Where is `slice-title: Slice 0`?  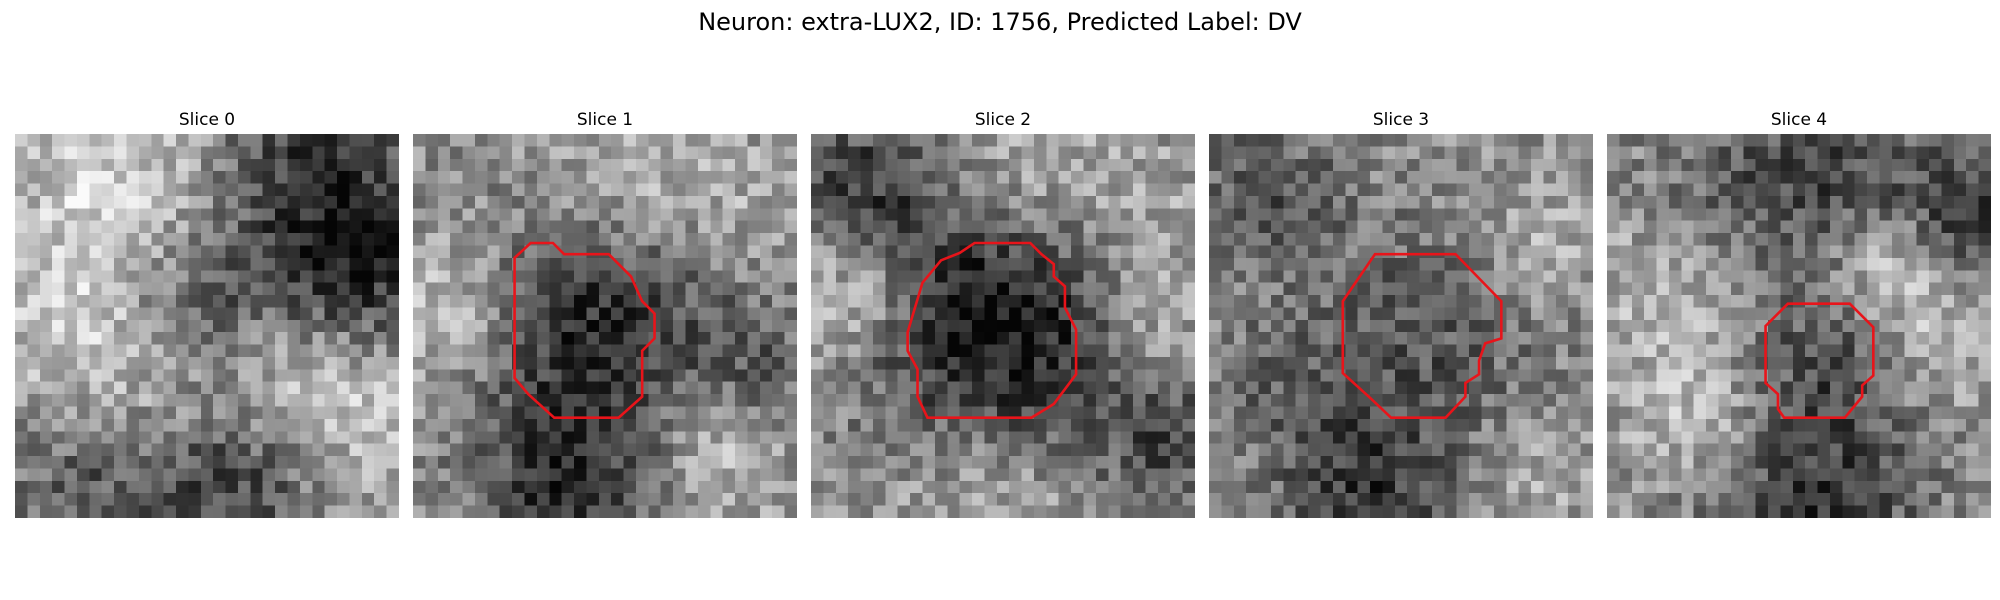
slice-title: Slice 0 is located at coordinates (207, 120).